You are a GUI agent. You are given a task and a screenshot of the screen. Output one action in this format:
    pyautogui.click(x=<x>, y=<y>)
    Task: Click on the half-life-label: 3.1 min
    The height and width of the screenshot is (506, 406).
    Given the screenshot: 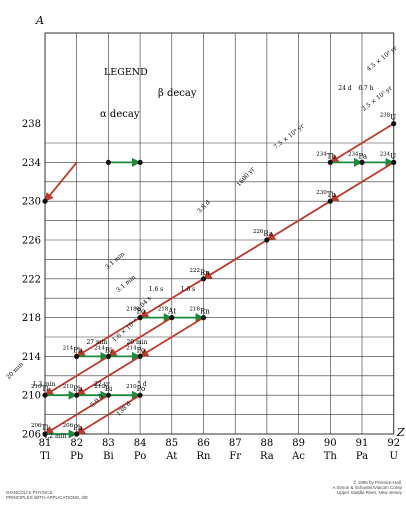 What is the action you would take?
    pyautogui.click(x=115, y=261)
    